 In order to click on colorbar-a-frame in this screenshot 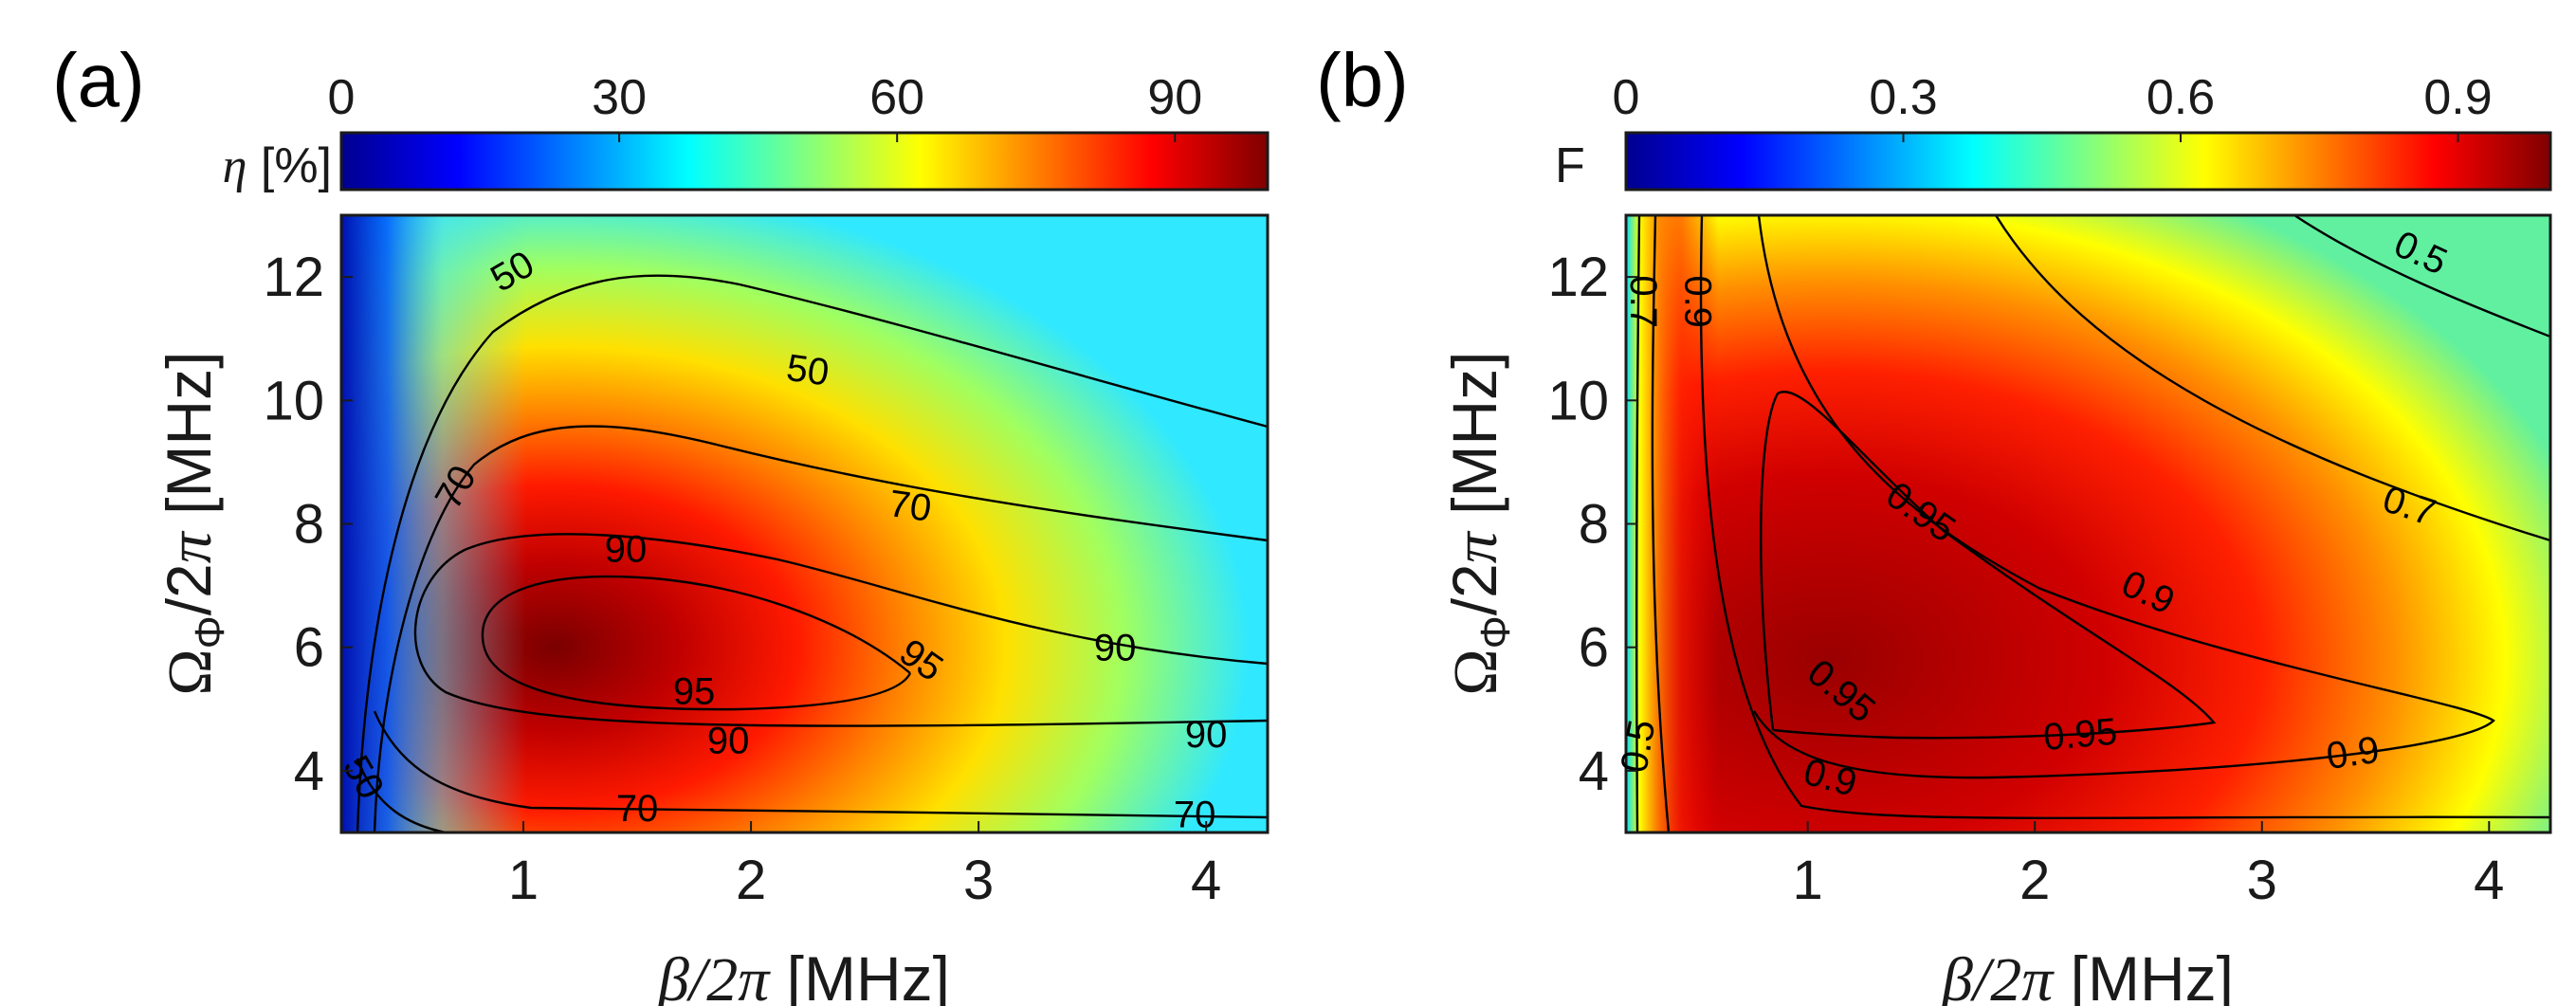, I will do `click(804, 161)`.